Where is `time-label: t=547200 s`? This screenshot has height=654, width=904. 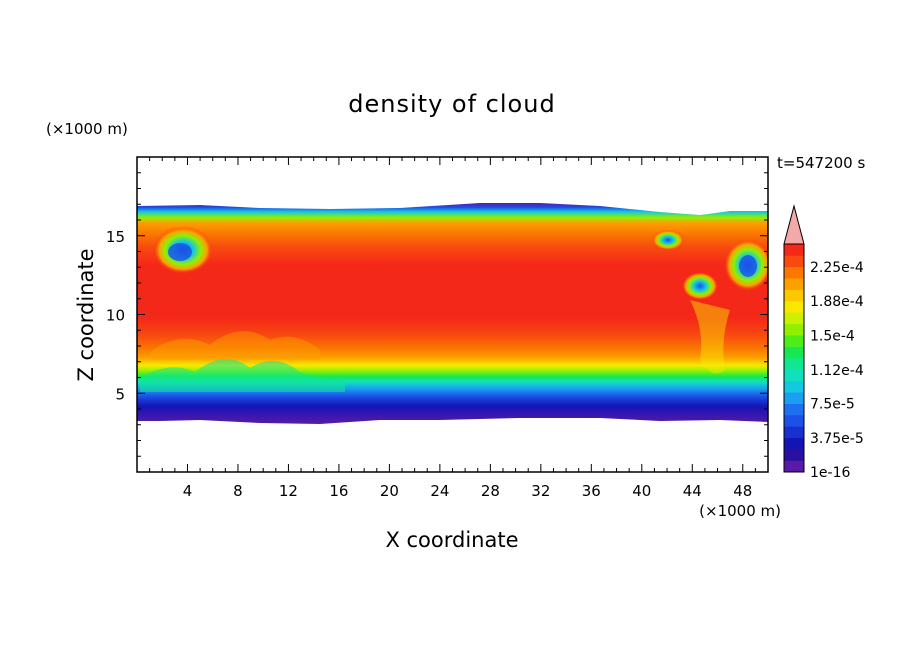
time-label: t=547200 s is located at coordinates (821, 163).